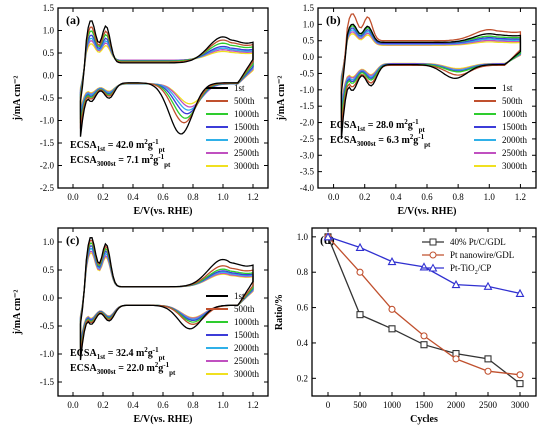 This screenshot has width=550, height=438. What do you see at coordinates (163, 211) in the screenshot?
I see `x-axis-label: E/V(vs. RHE)` at bounding box center [163, 211].